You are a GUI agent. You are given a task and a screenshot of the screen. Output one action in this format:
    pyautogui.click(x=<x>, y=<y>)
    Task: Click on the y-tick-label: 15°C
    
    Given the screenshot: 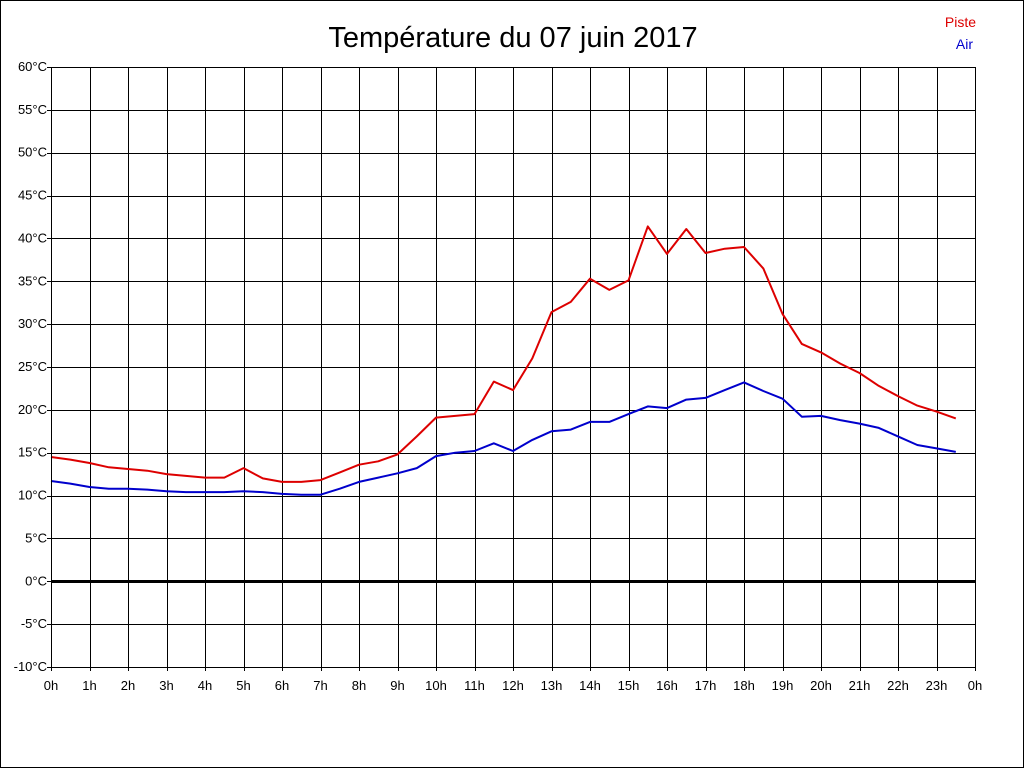 What is the action you would take?
    pyautogui.click(x=32, y=452)
    